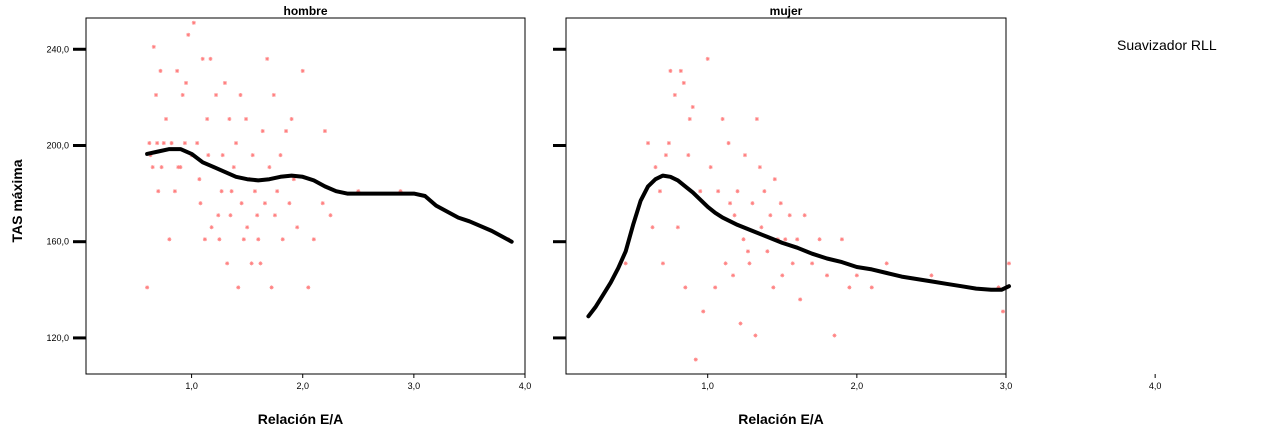  I want to click on x-tick-label: 4,0, so click(525, 386).